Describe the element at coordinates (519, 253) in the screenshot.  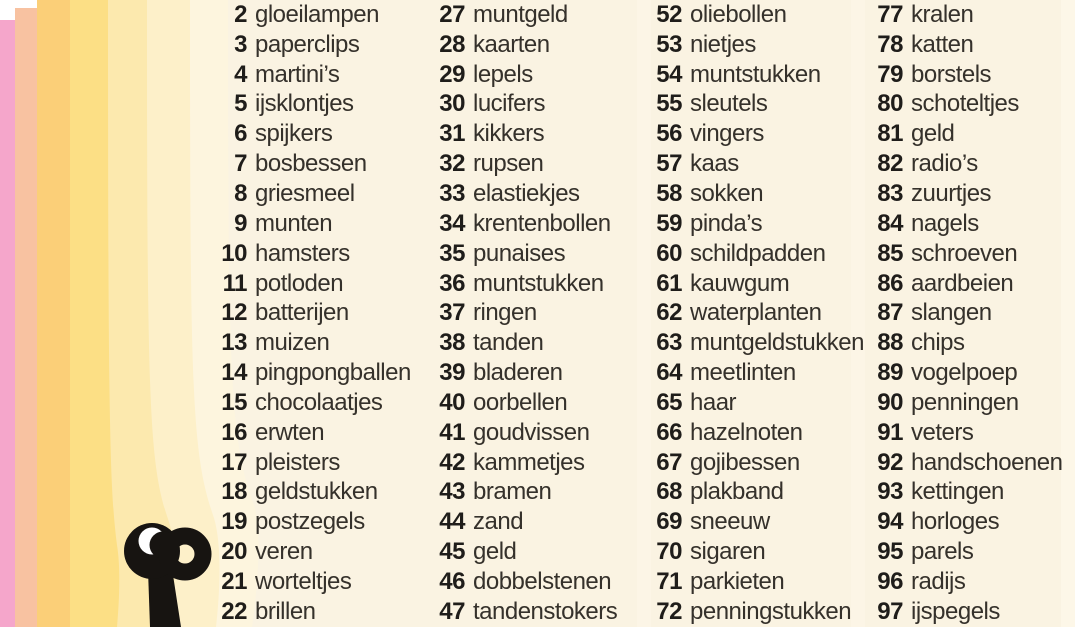
I see `item-label: punaises` at that location.